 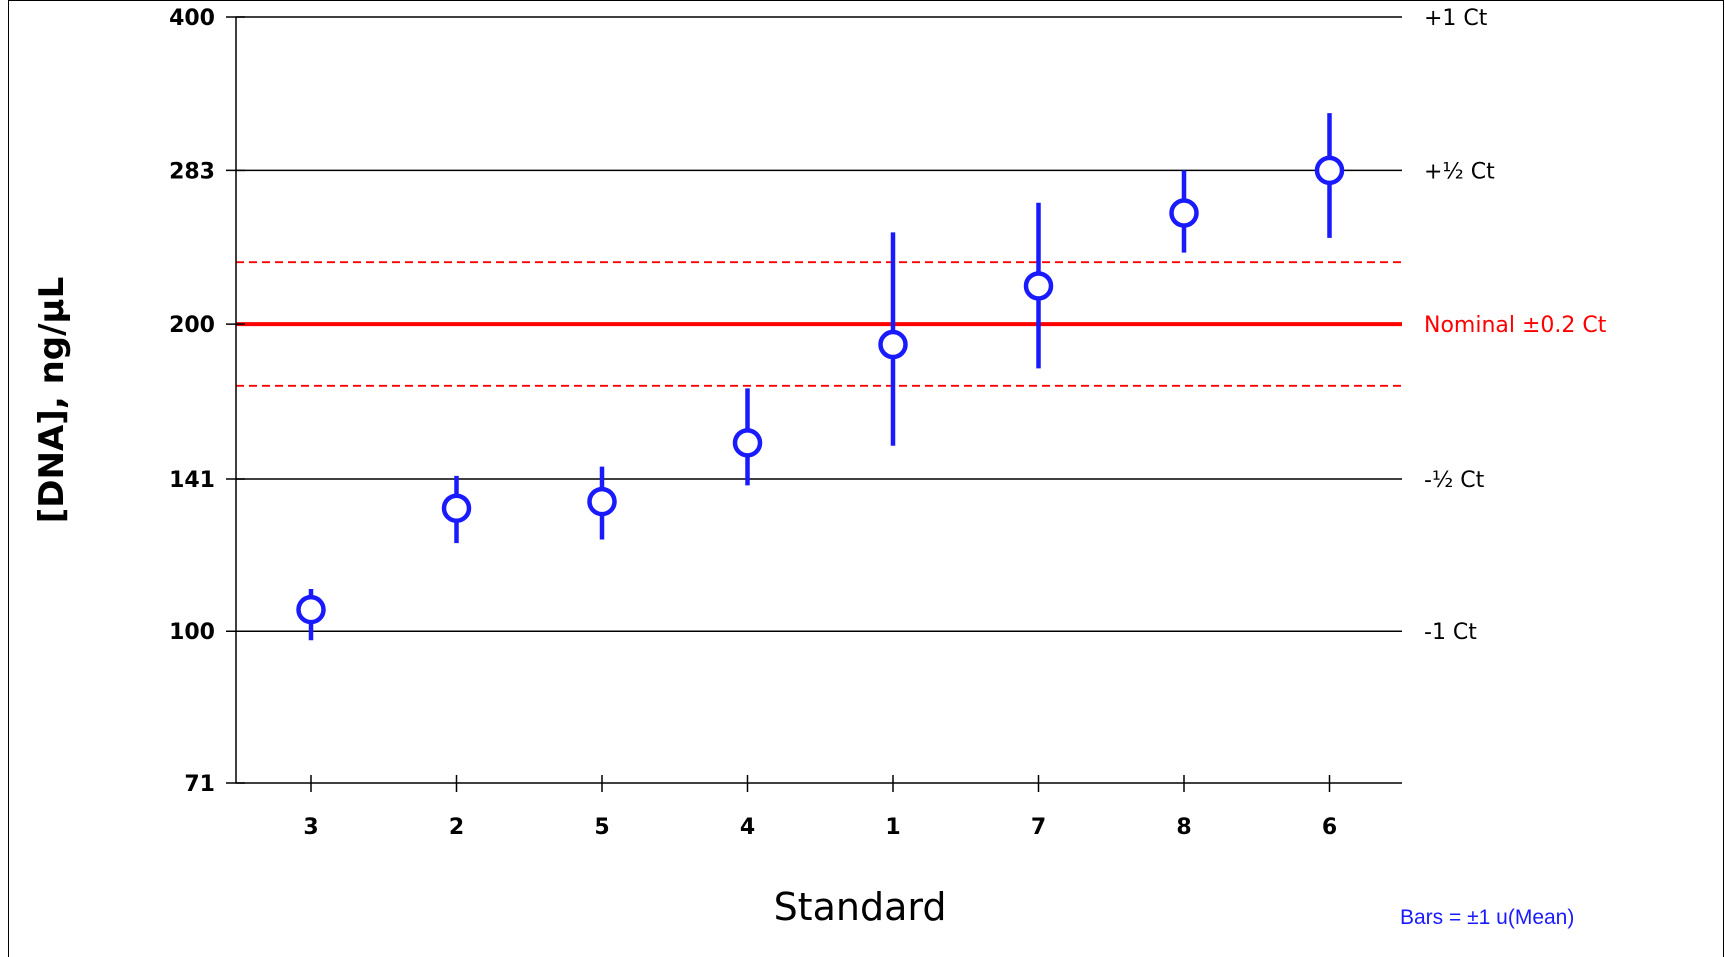 What do you see at coordinates (601, 827) in the screenshot?
I see `x-tick-label: 5` at bounding box center [601, 827].